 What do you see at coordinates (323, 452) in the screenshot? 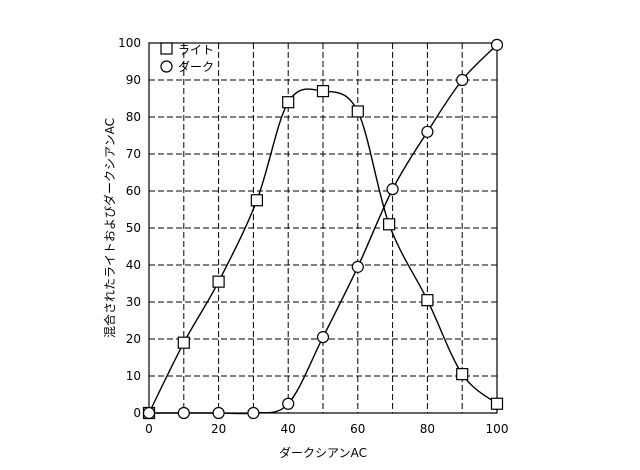
I see `x-axis-title: ダークシアンAC` at bounding box center [323, 452].